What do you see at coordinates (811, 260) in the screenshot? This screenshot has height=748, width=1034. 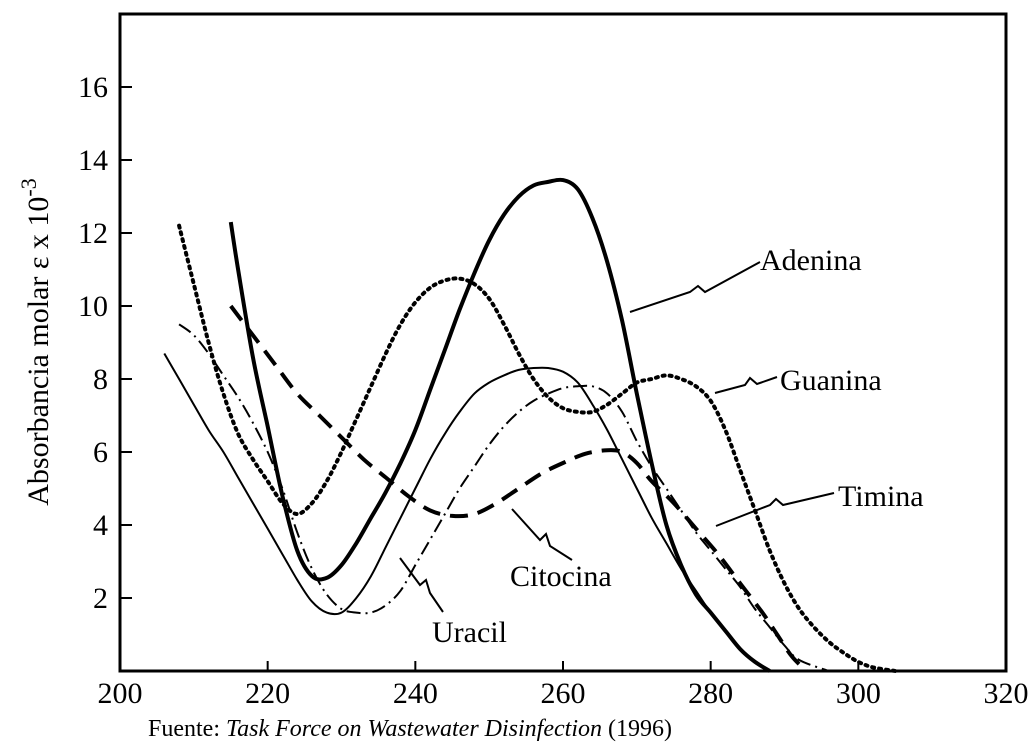 I see `series-label-adenina: Adenina` at bounding box center [811, 260].